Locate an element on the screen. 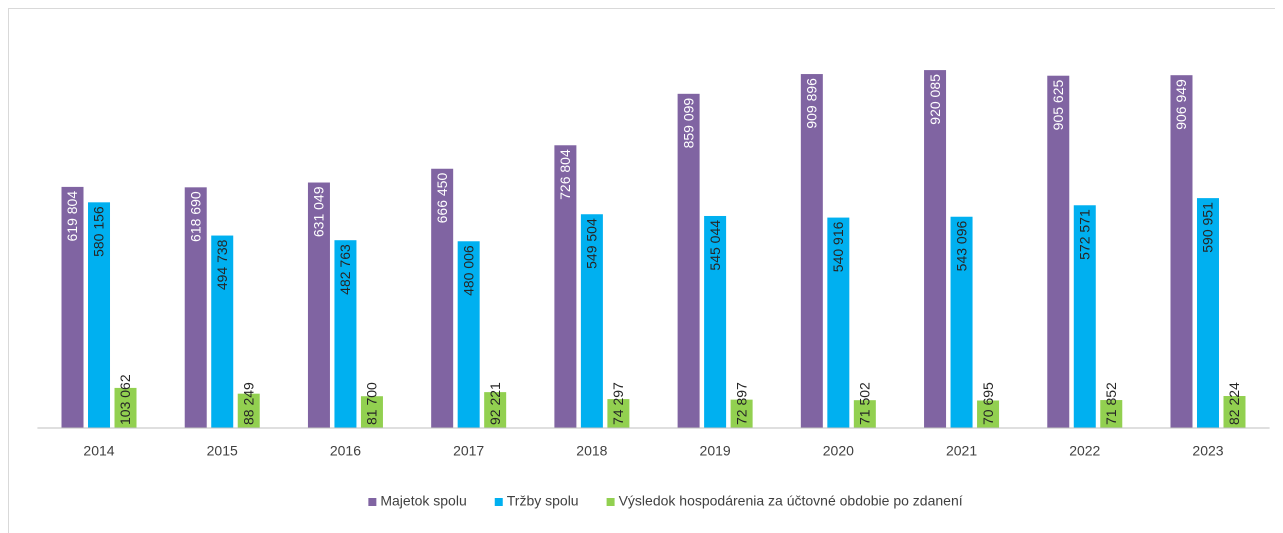 The height and width of the screenshot is (533, 1283). data-label: 72 897 is located at coordinates (741, 403).